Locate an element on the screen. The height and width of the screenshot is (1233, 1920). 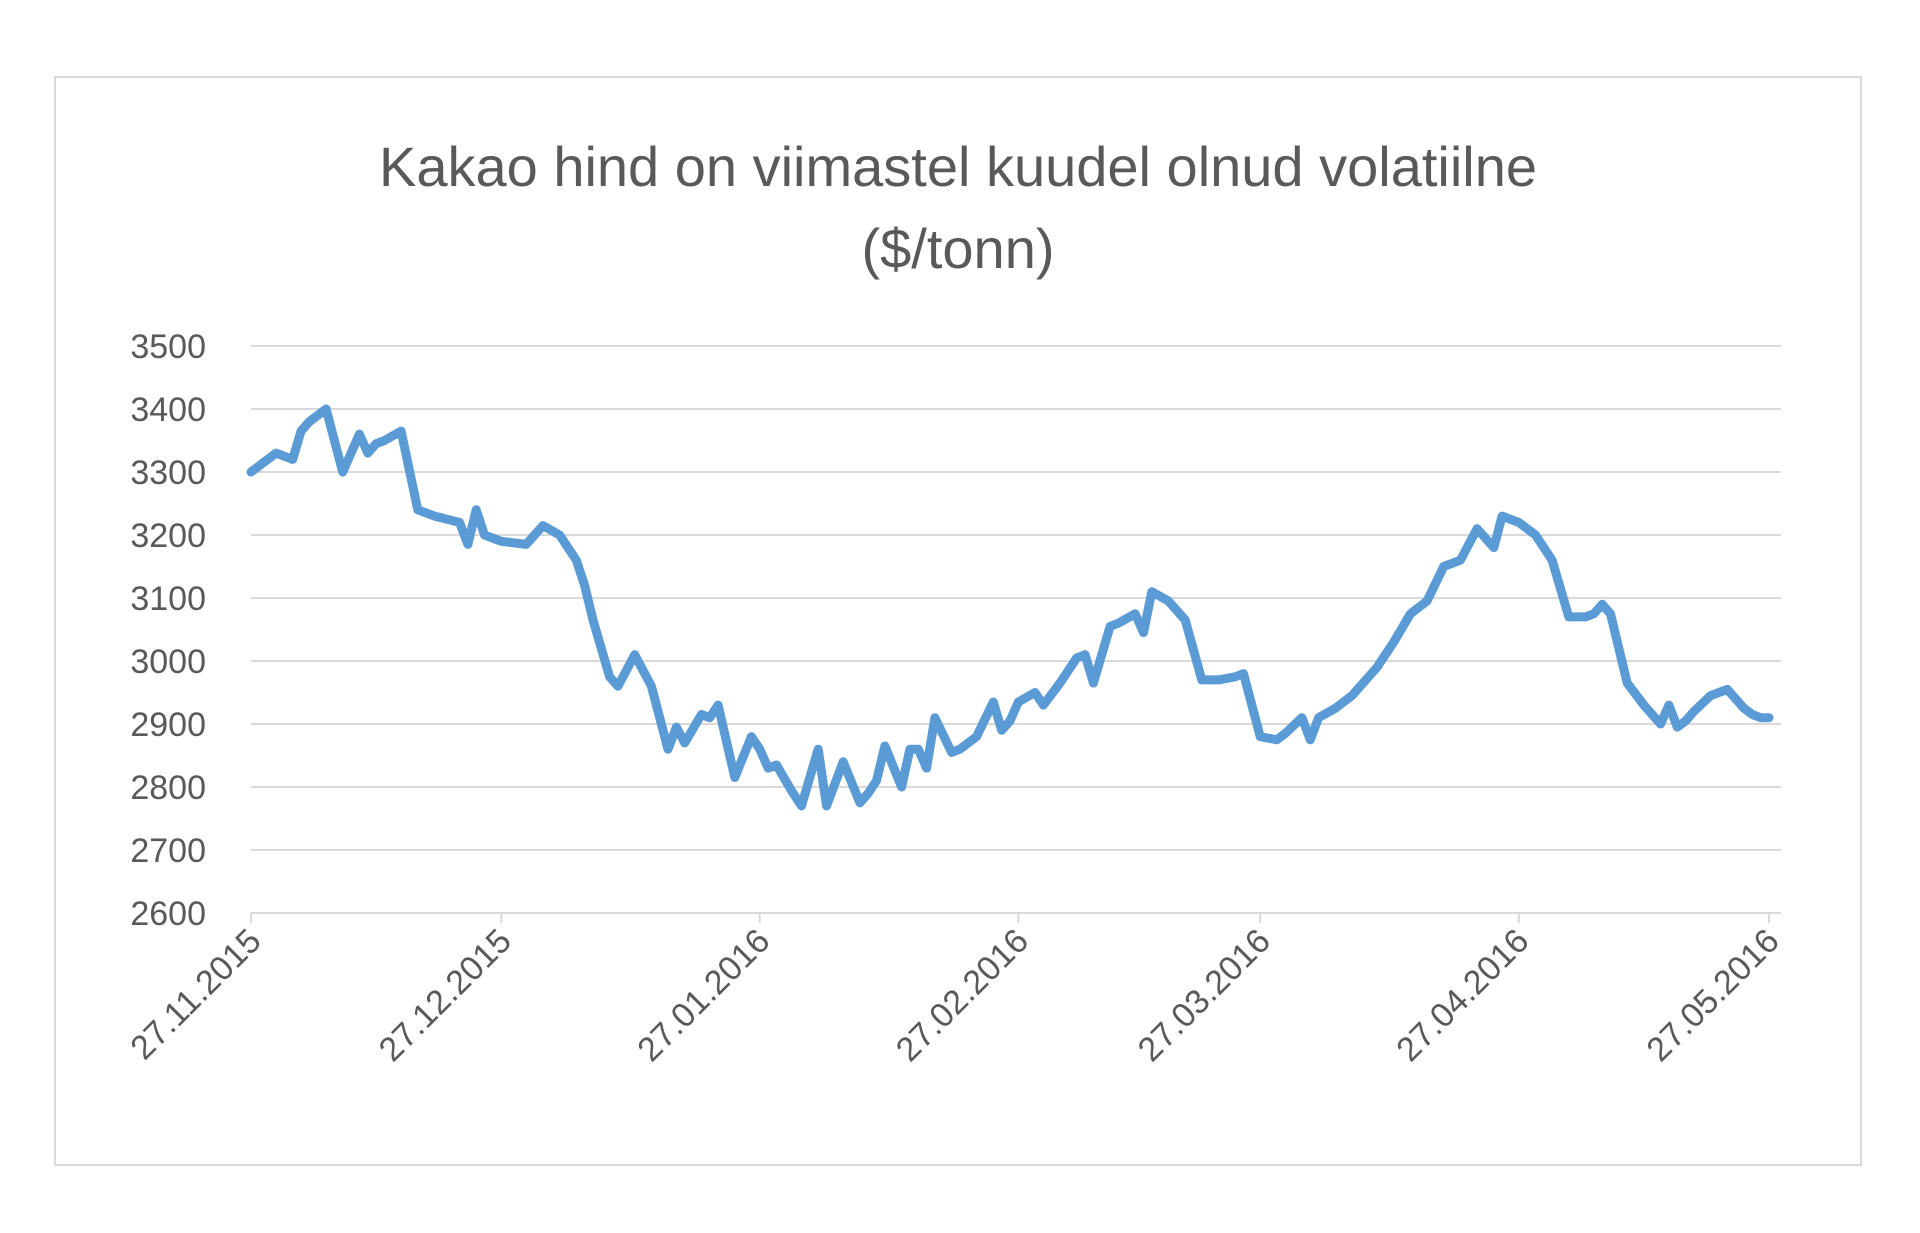
y-tick-label: 3500 is located at coordinates (168, 347).